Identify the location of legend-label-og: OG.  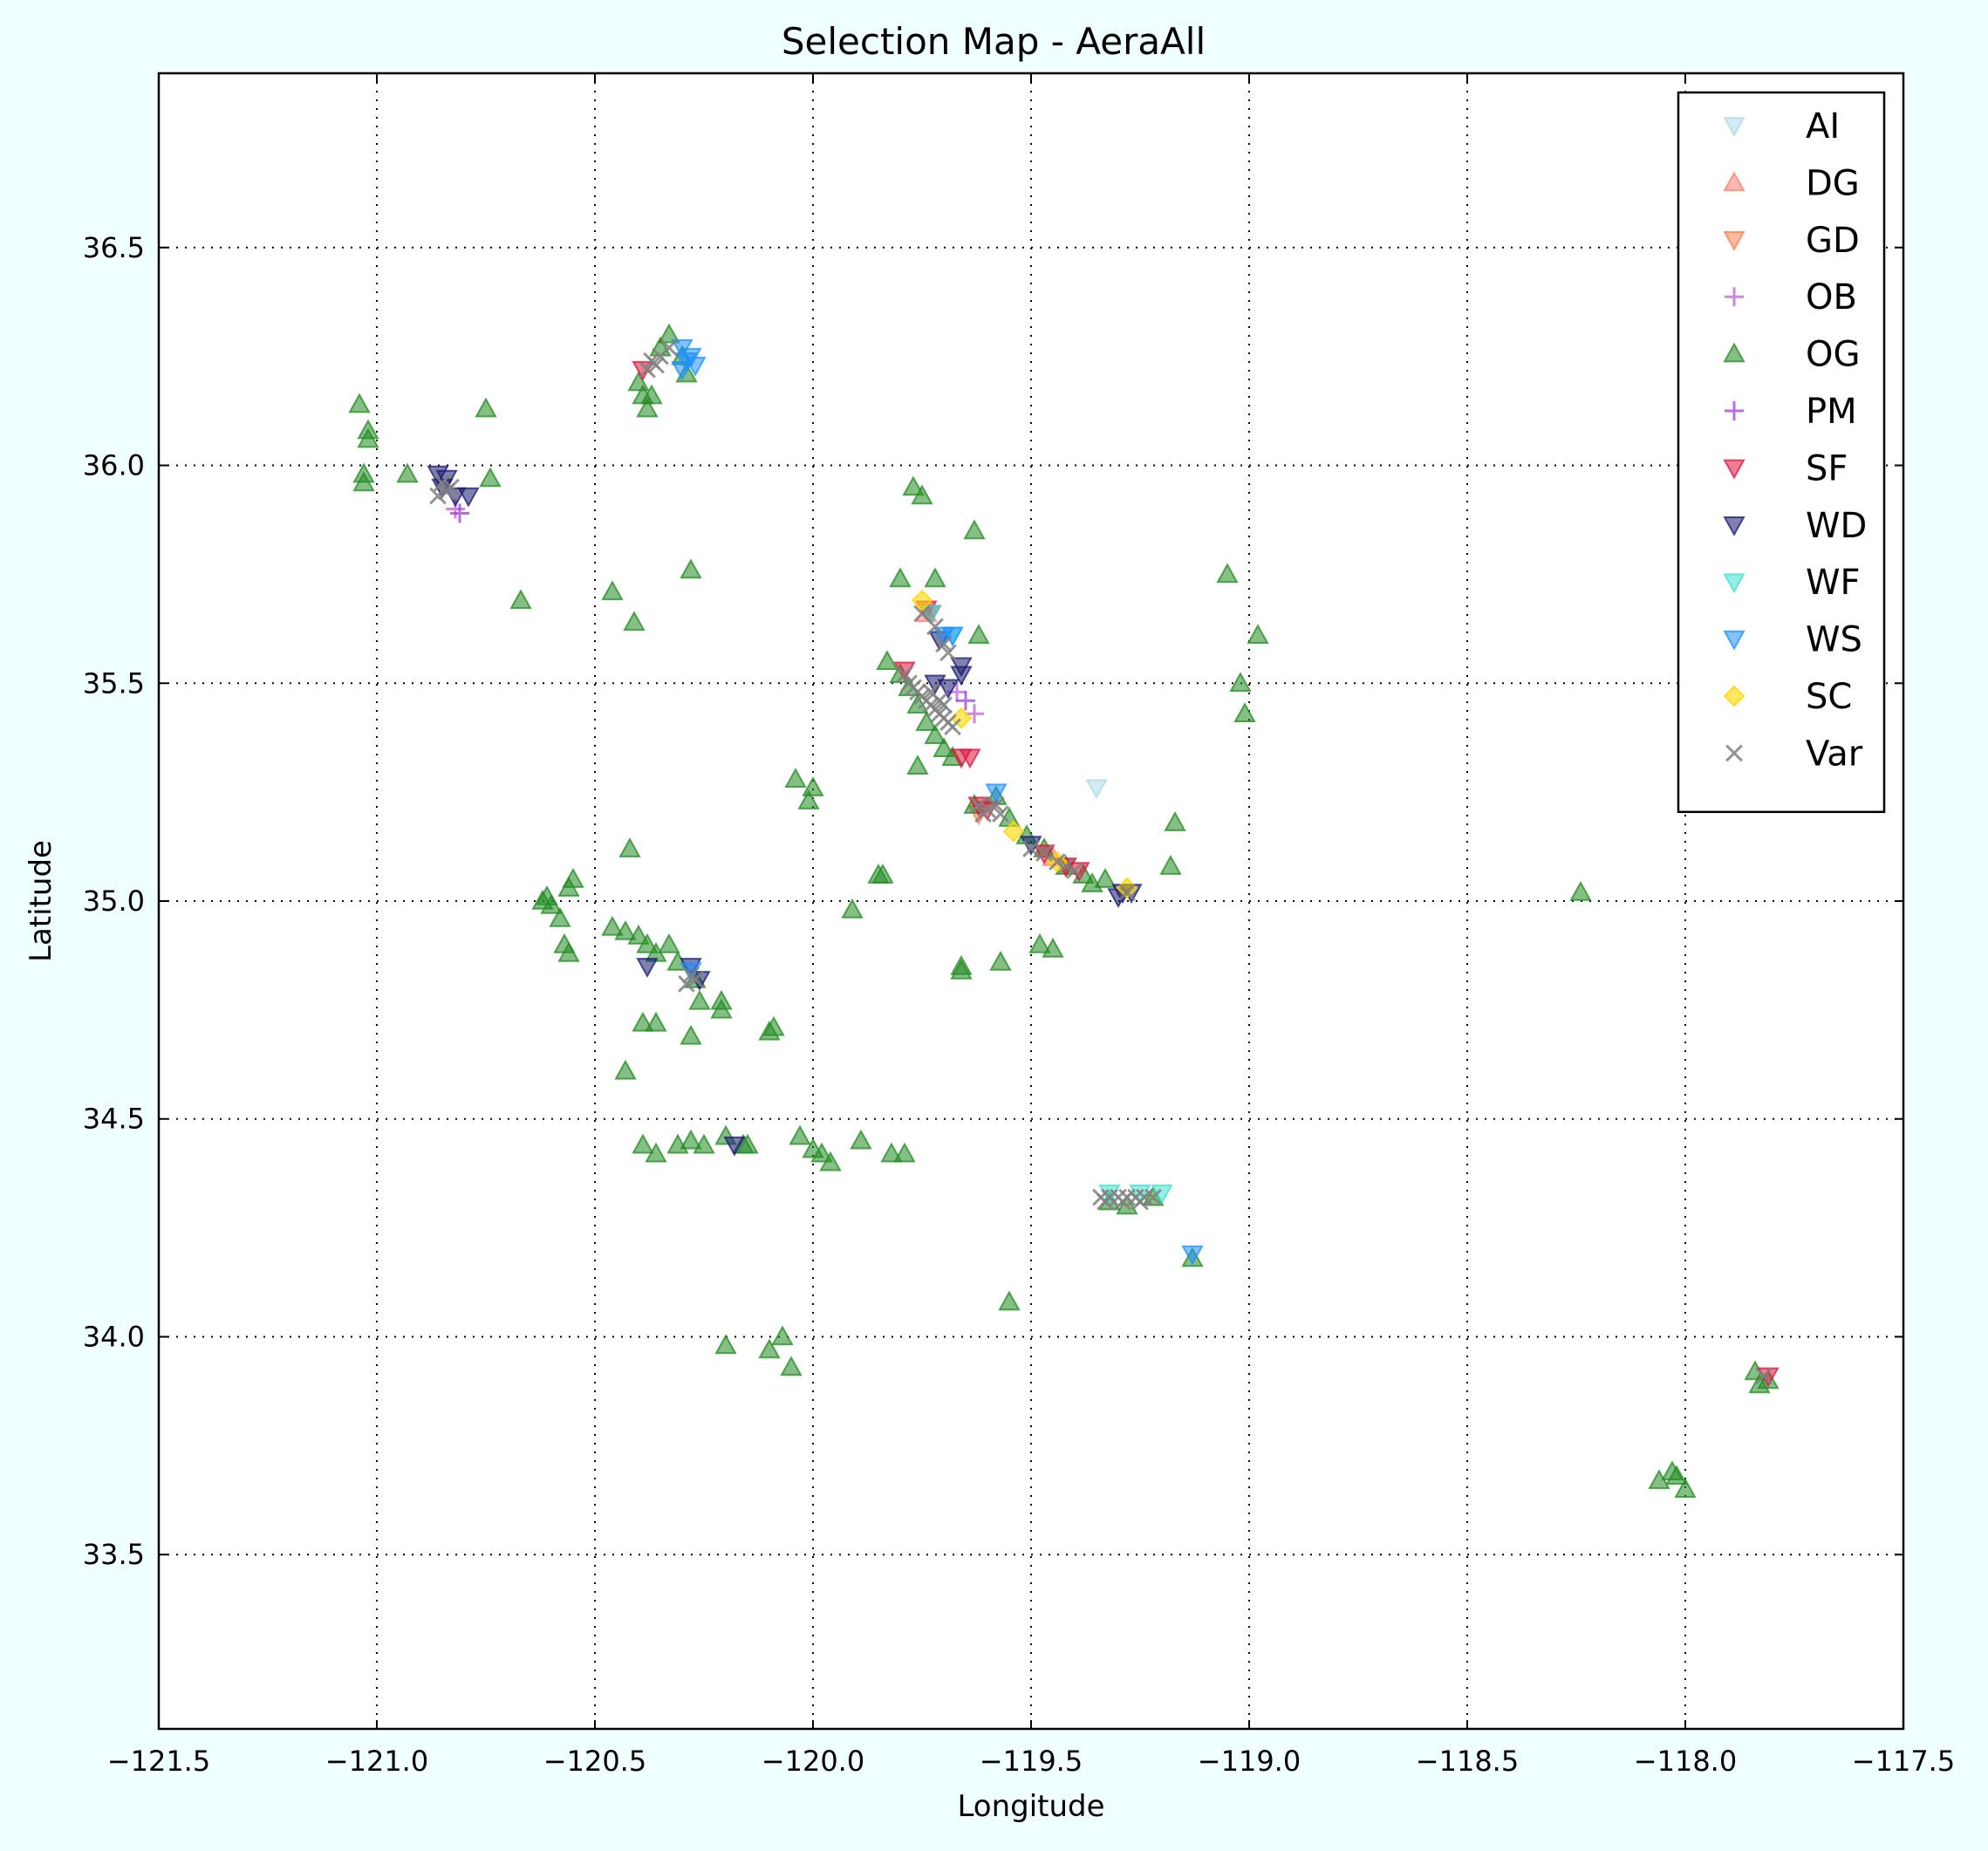
(1833, 355).